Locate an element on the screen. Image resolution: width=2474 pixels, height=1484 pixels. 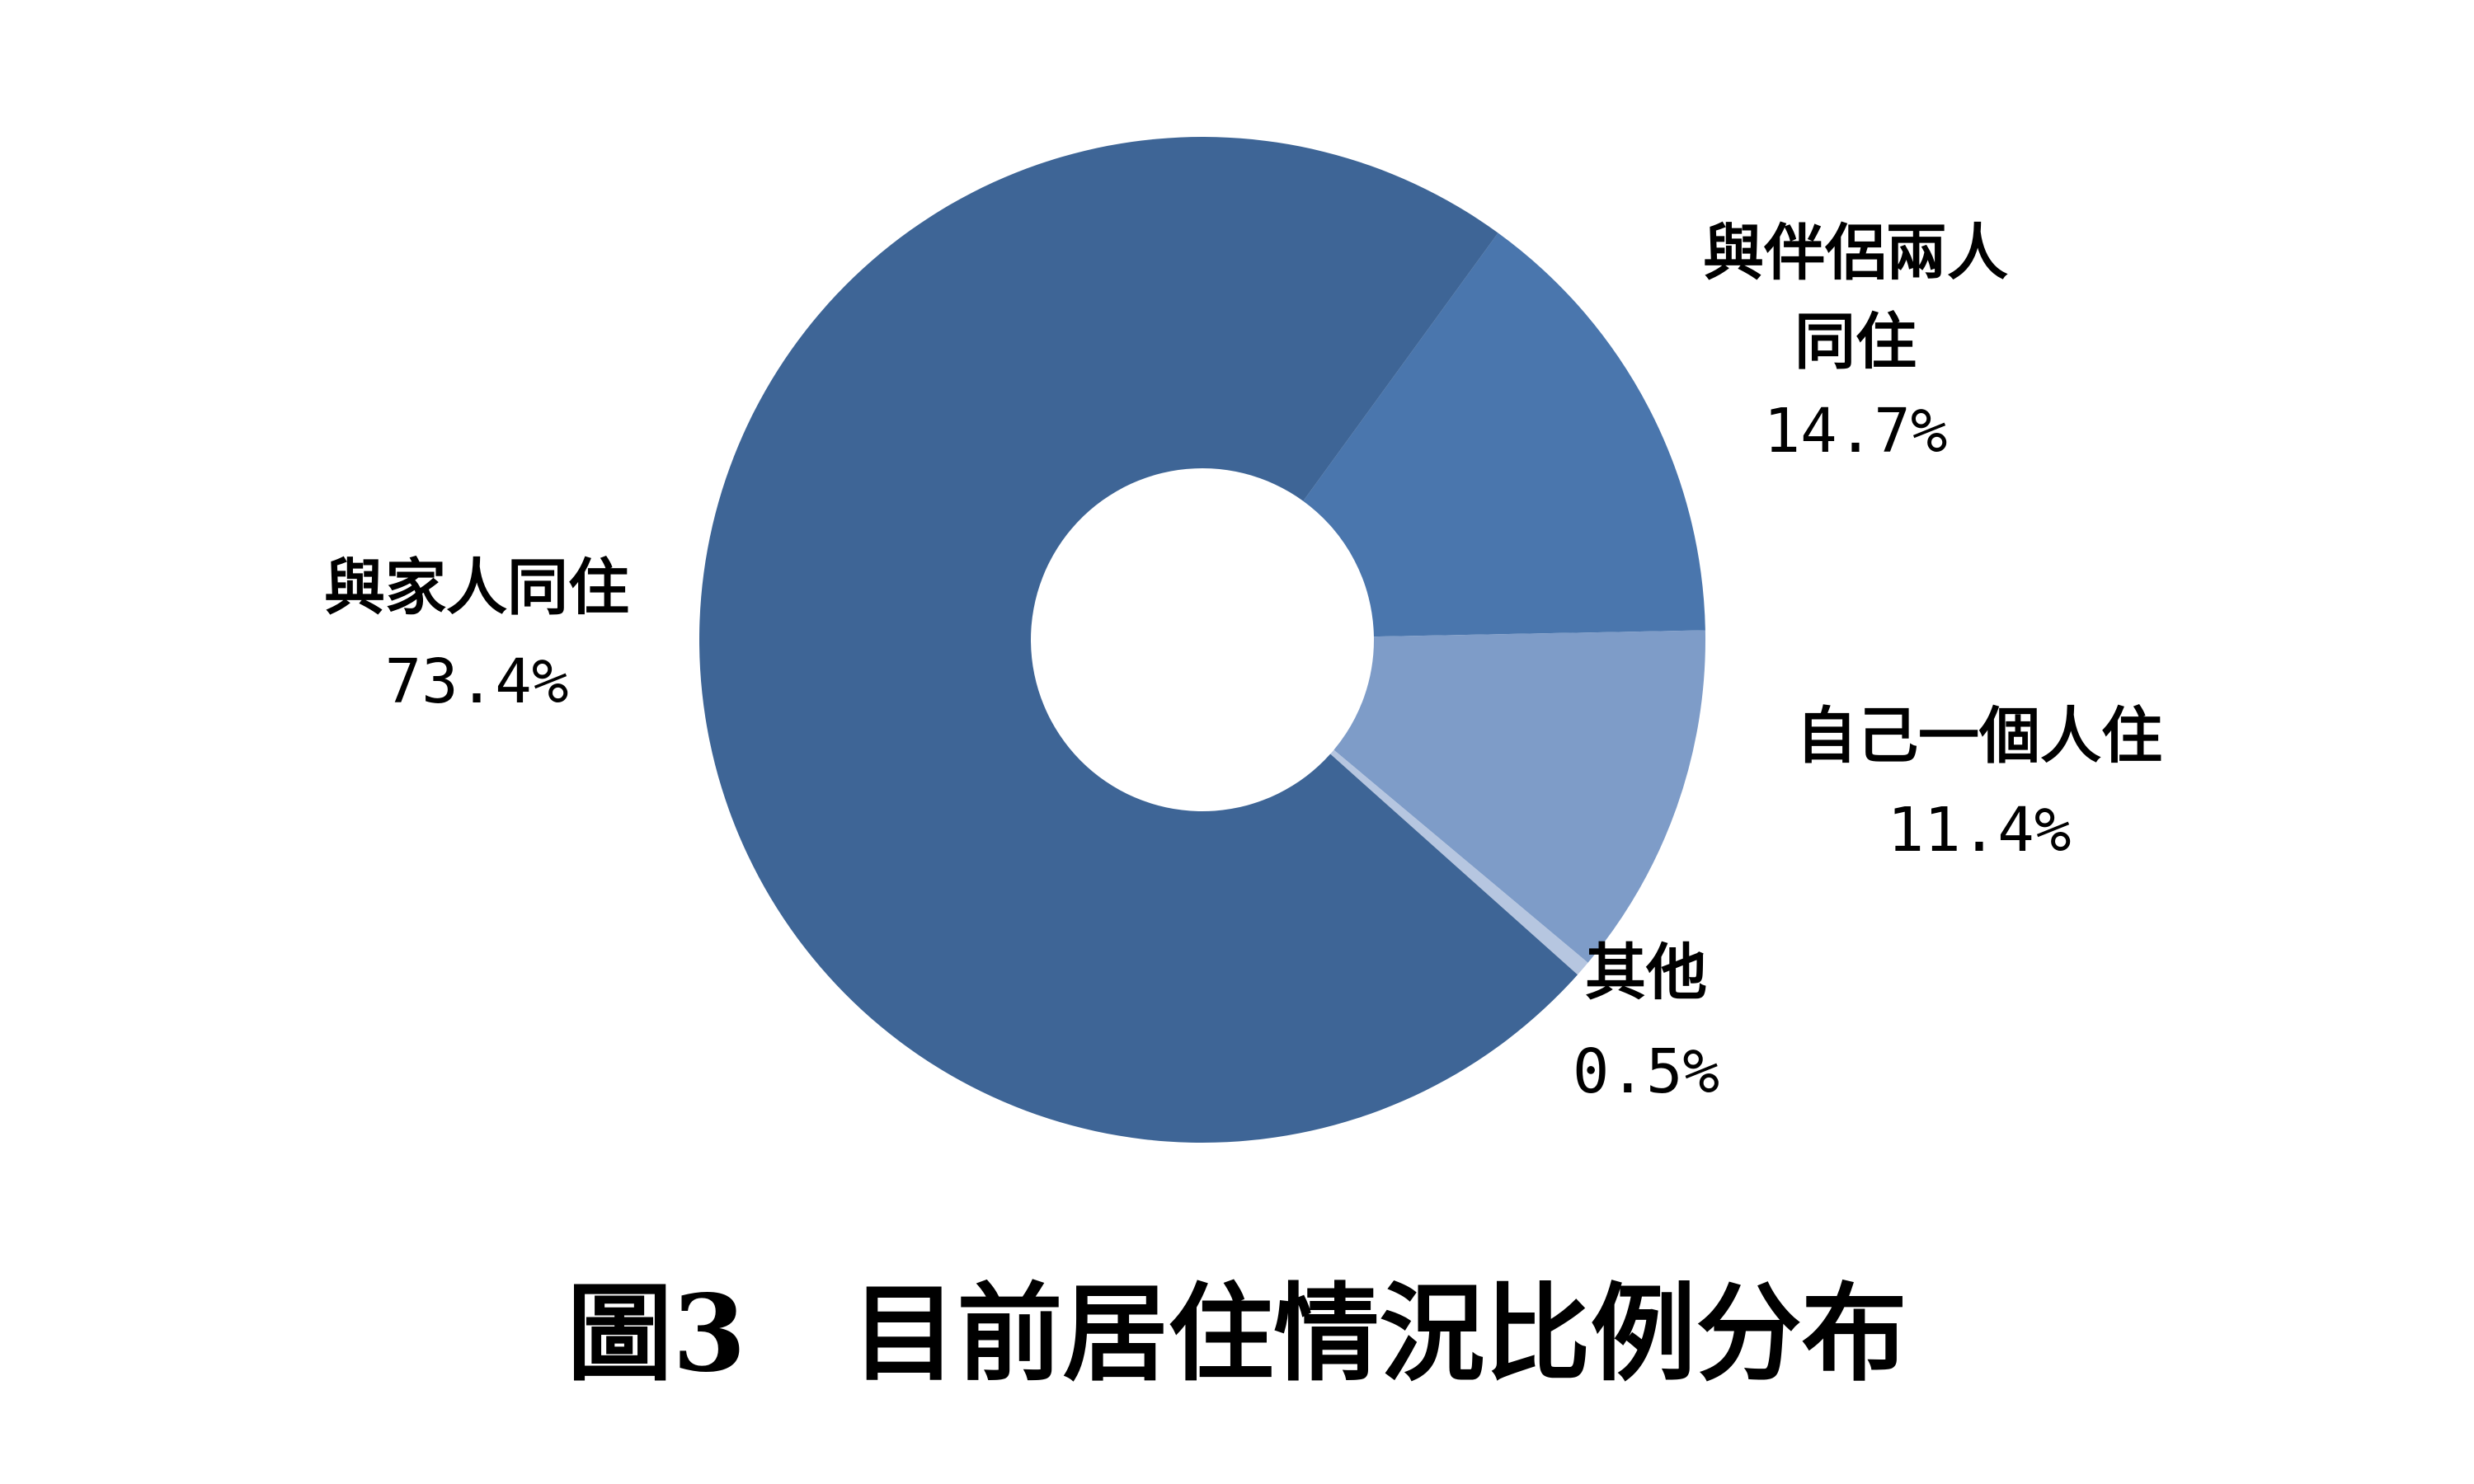
slice-category-label-3: 與家人同住 is located at coordinates (476, 587).